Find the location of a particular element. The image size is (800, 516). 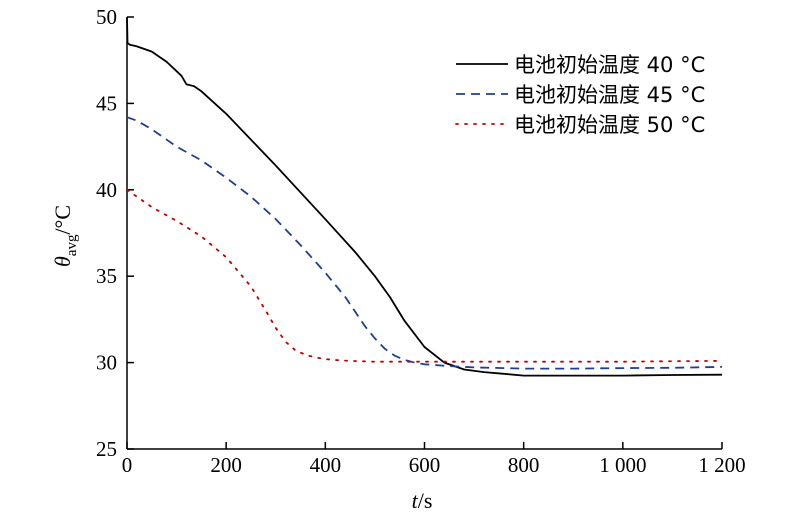

y-tick-label: 30 is located at coordinates (106, 363).